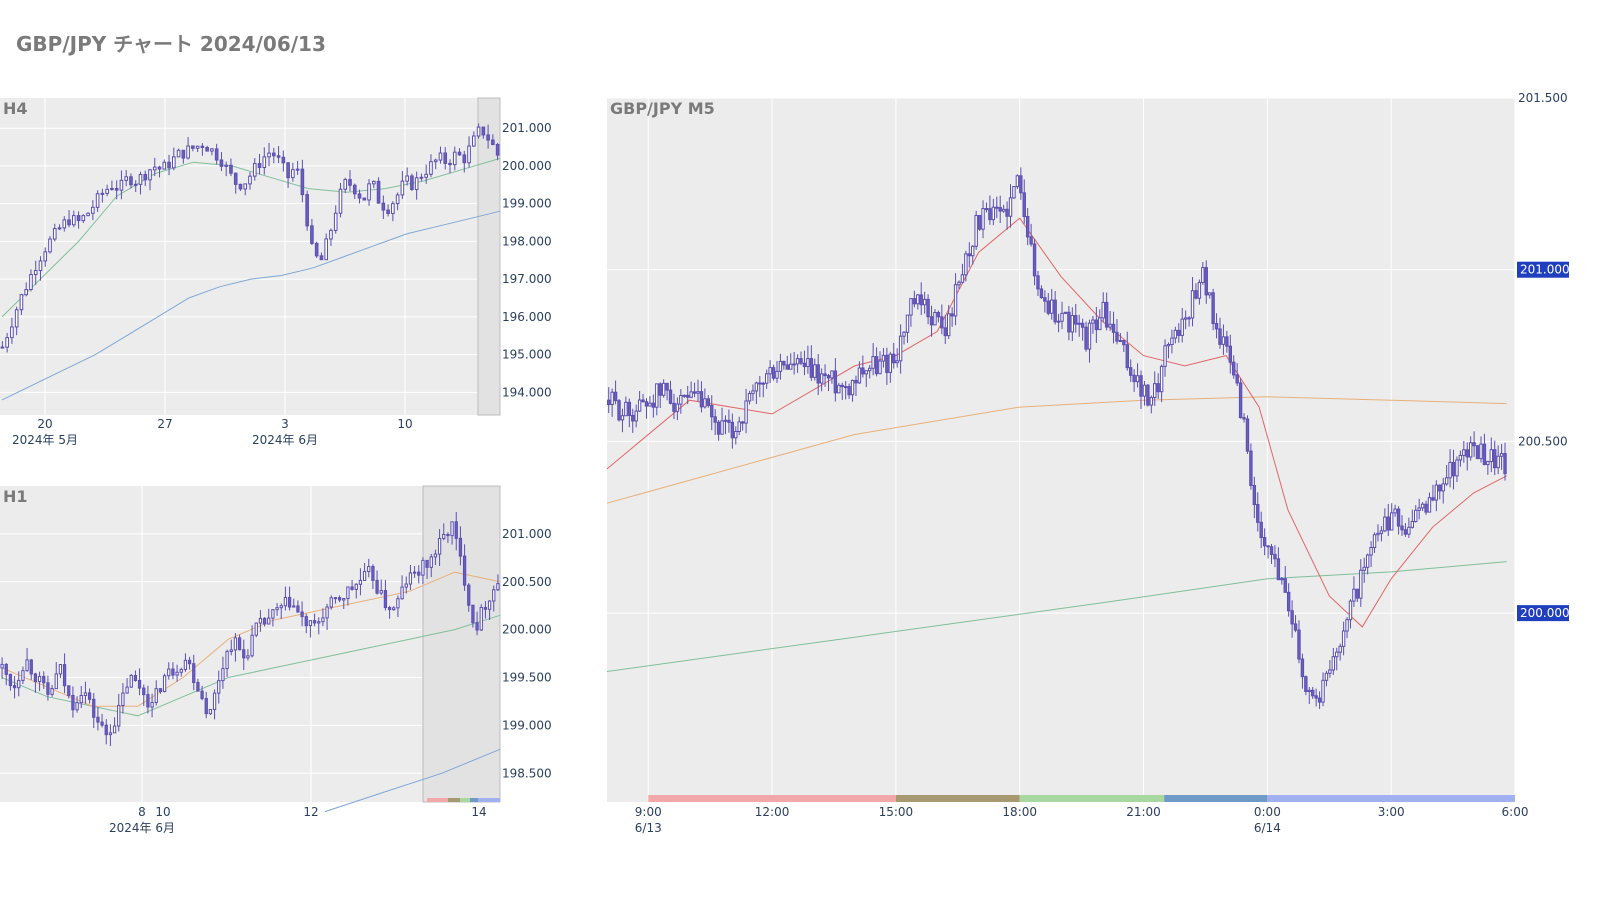 This screenshot has width=1600, height=900. I want to click on h4-highlight-window, so click(489, 256).